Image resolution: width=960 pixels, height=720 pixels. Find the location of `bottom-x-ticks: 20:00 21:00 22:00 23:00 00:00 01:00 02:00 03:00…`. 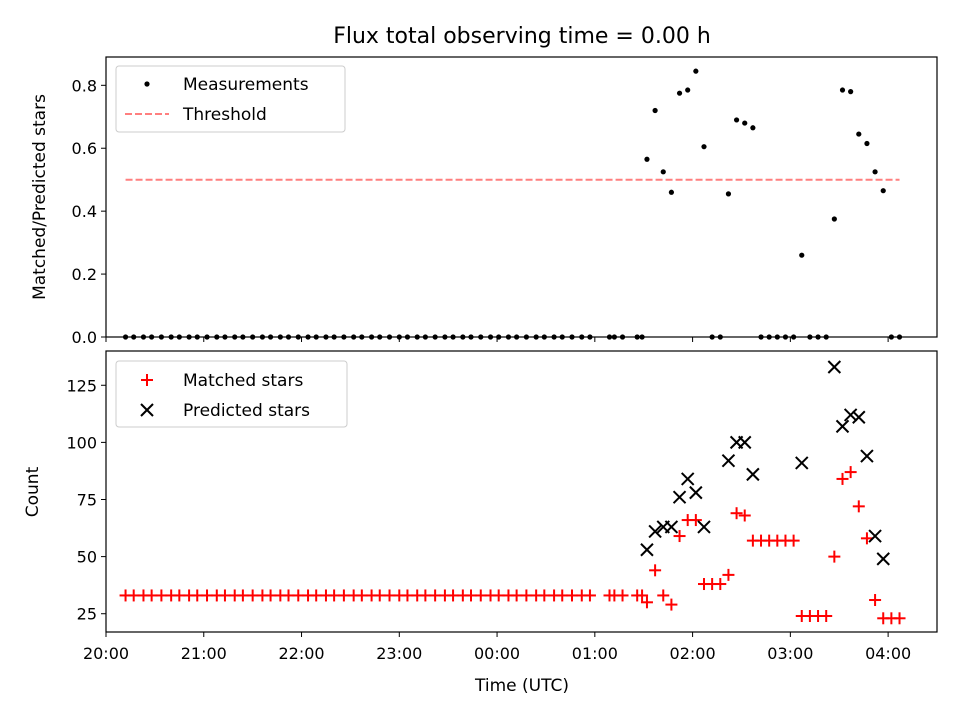

bottom-x-ticks: 20:00 21:00 22:00 23:00 00:00 01:00 02:00 03:00… is located at coordinates (497, 647).